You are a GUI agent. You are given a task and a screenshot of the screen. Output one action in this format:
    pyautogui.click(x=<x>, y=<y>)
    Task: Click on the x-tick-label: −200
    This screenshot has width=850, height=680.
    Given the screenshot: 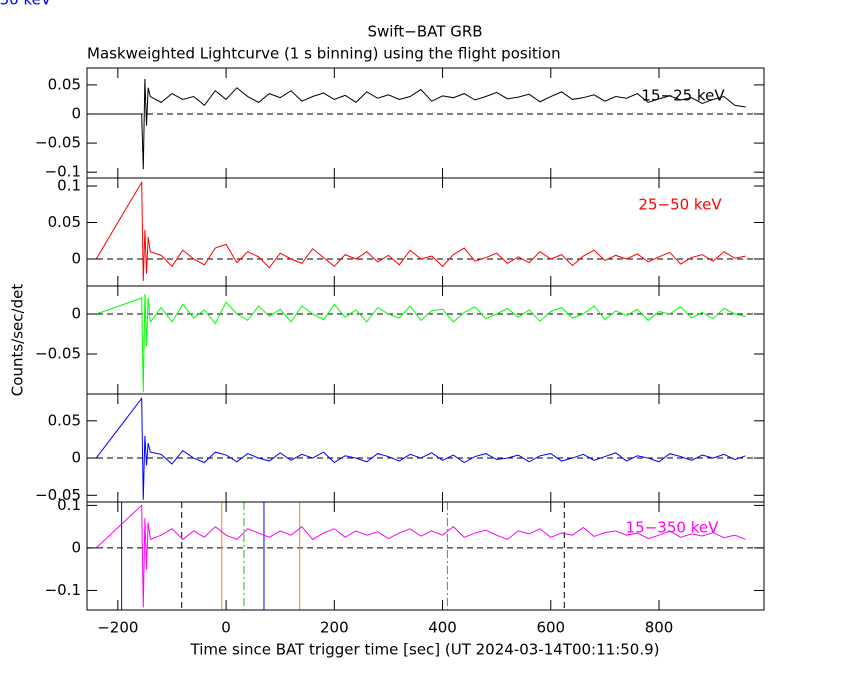 What is the action you would take?
    pyautogui.click(x=117, y=628)
    